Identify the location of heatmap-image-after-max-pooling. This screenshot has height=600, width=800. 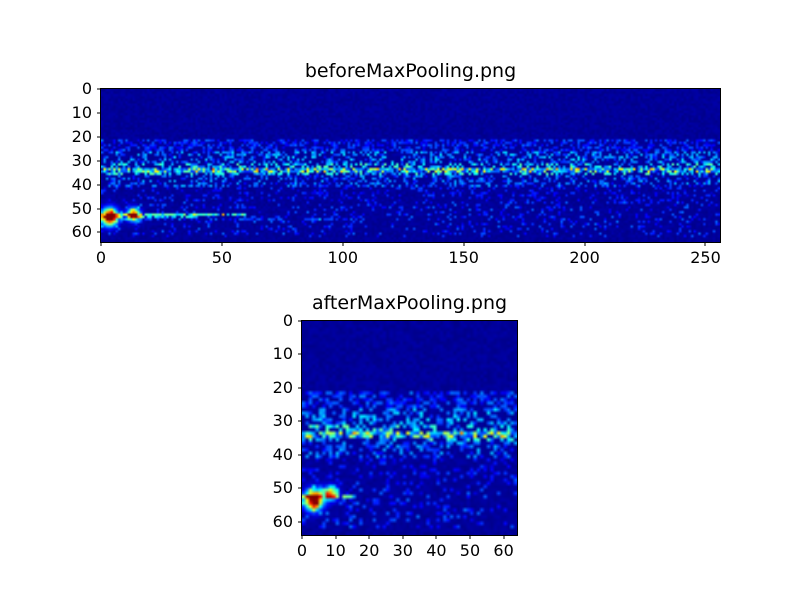
(409, 428).